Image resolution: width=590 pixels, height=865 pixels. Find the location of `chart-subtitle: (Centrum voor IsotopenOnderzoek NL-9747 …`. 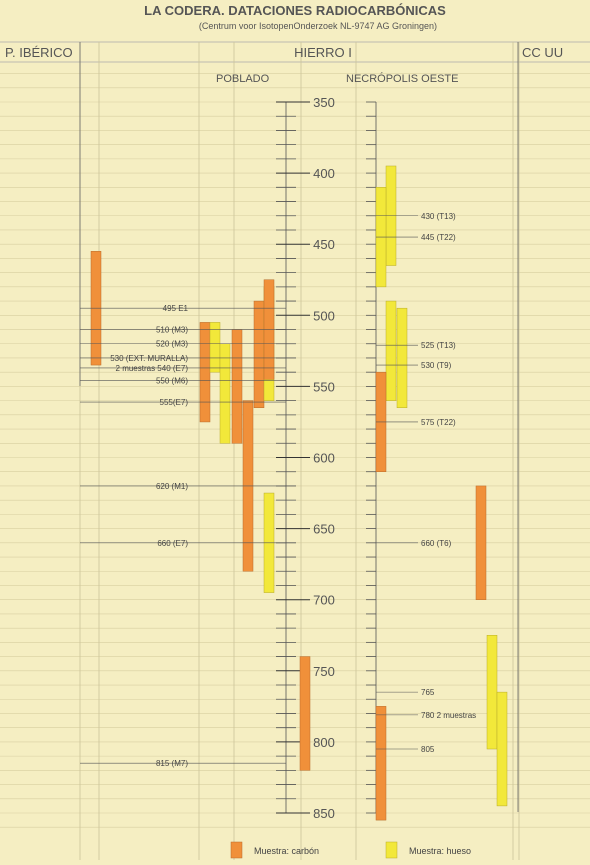

chart-subtitle: (Centrum voor IsotopenOnderzoek NL-9747 … is located at coordinates (318, 26).